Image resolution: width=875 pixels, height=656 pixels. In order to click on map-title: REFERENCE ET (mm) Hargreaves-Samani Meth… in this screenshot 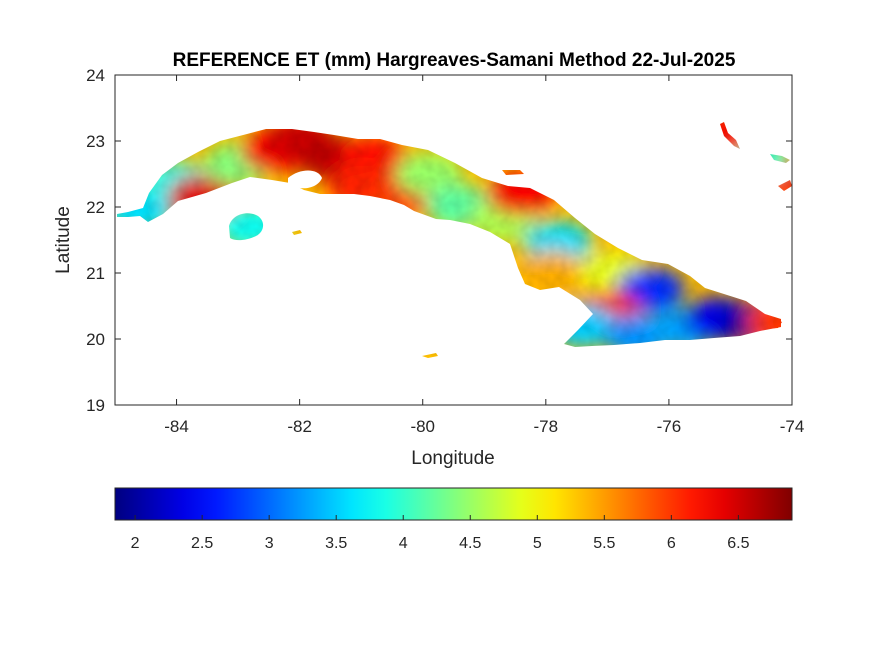, I will do `click(454, 60)`.